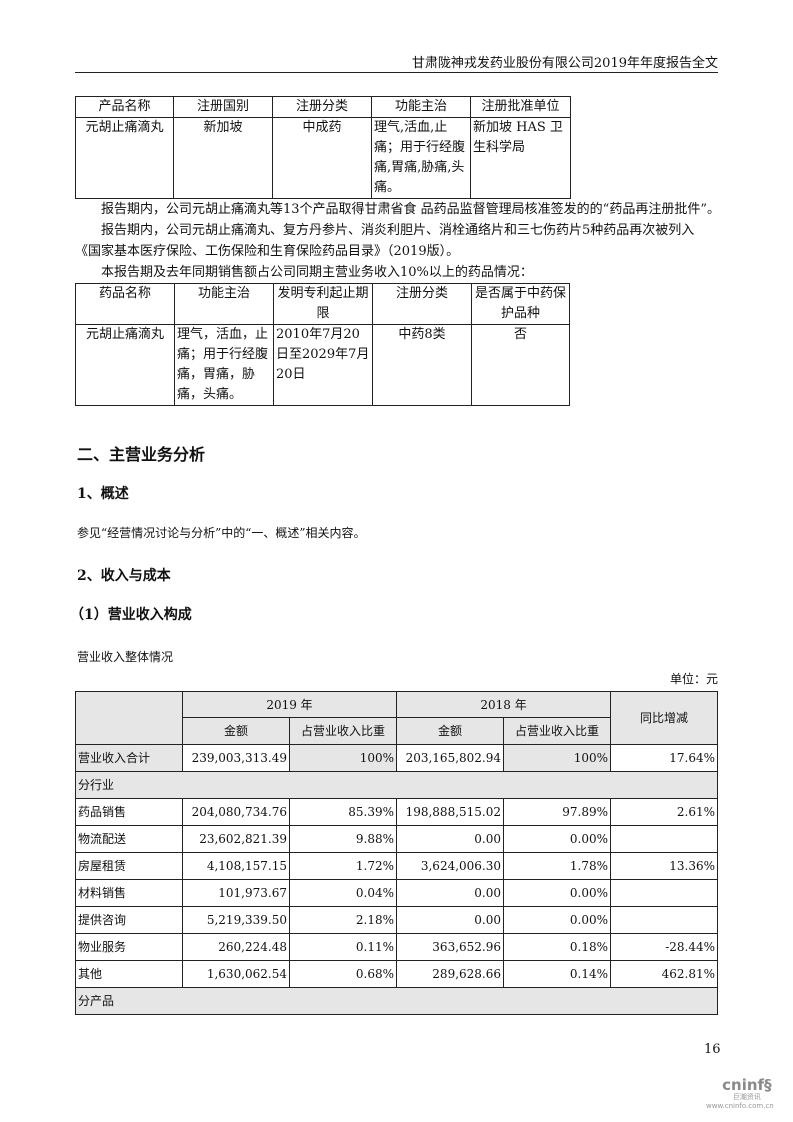 This screenshot has width=793, height=1122. What do you see at coordinates (504, 704) in the screenshot?
I see `th-year-2018: 2018 年` at bounding box center [504, 704].